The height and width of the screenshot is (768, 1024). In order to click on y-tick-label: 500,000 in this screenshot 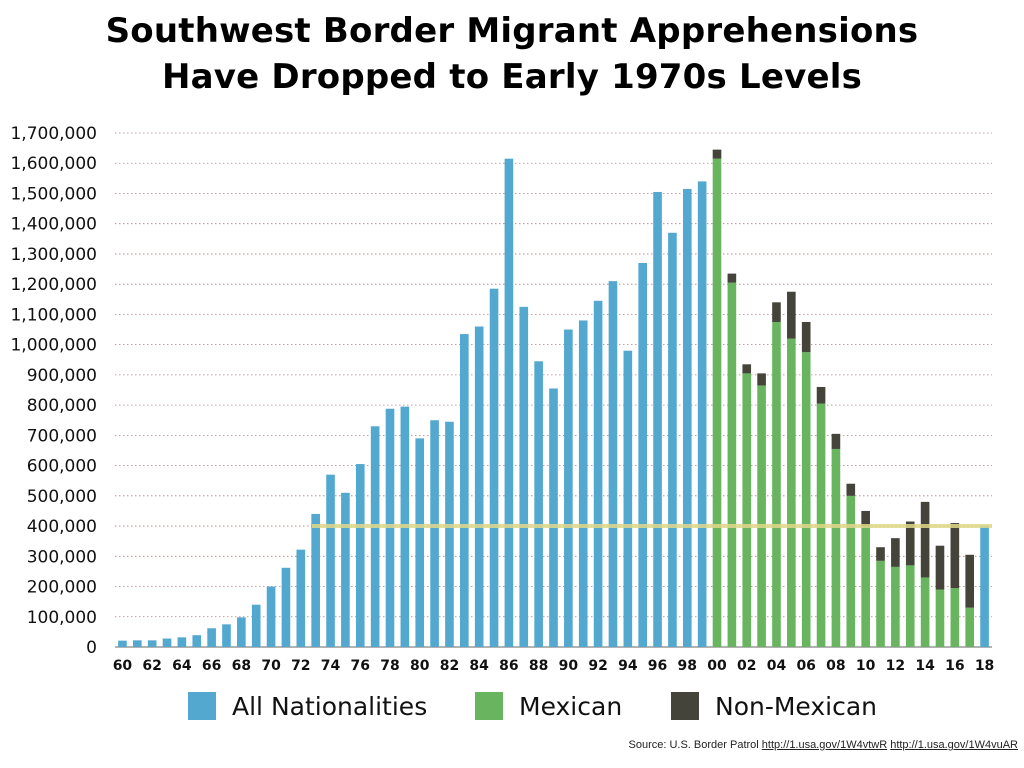, I will do `click(62, 497)`.